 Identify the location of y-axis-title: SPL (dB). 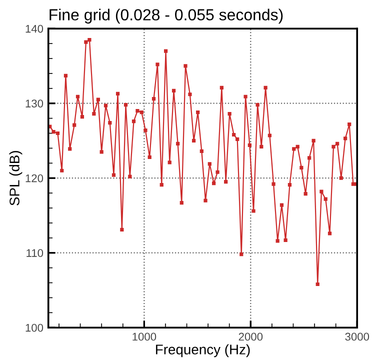
(15, 178).